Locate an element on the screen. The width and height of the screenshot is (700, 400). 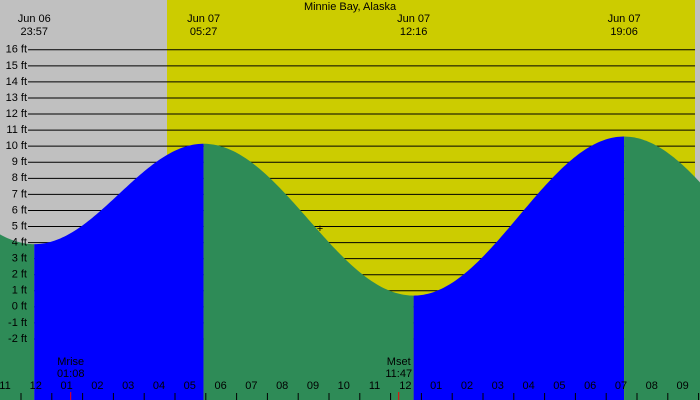
y-tick-label: 6 ft is located at coordinates (19, 210).